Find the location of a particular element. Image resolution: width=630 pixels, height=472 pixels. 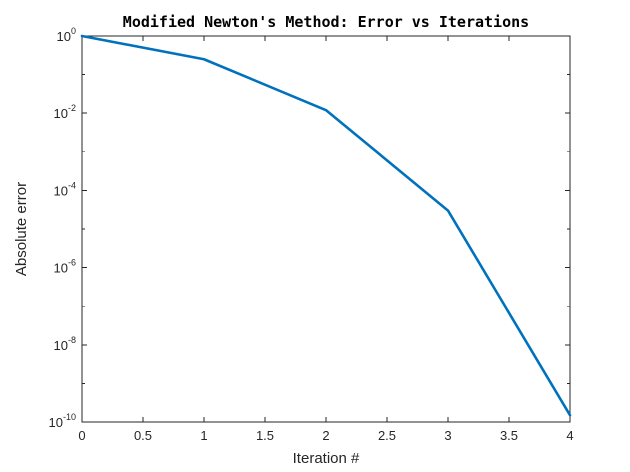

y-axis-label: Absolute error is located at coordinates (21, 229).